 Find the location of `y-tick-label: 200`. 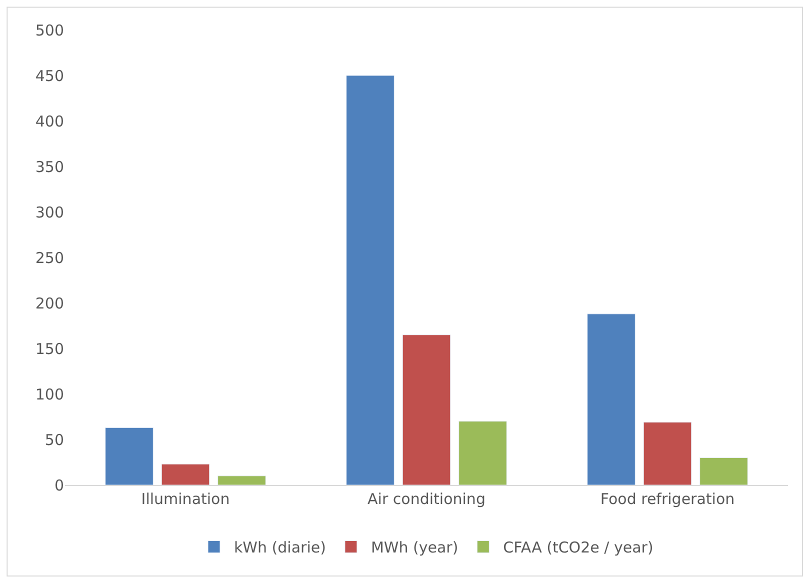

y-tick-label: 200 is located at coordinates (49, 303).